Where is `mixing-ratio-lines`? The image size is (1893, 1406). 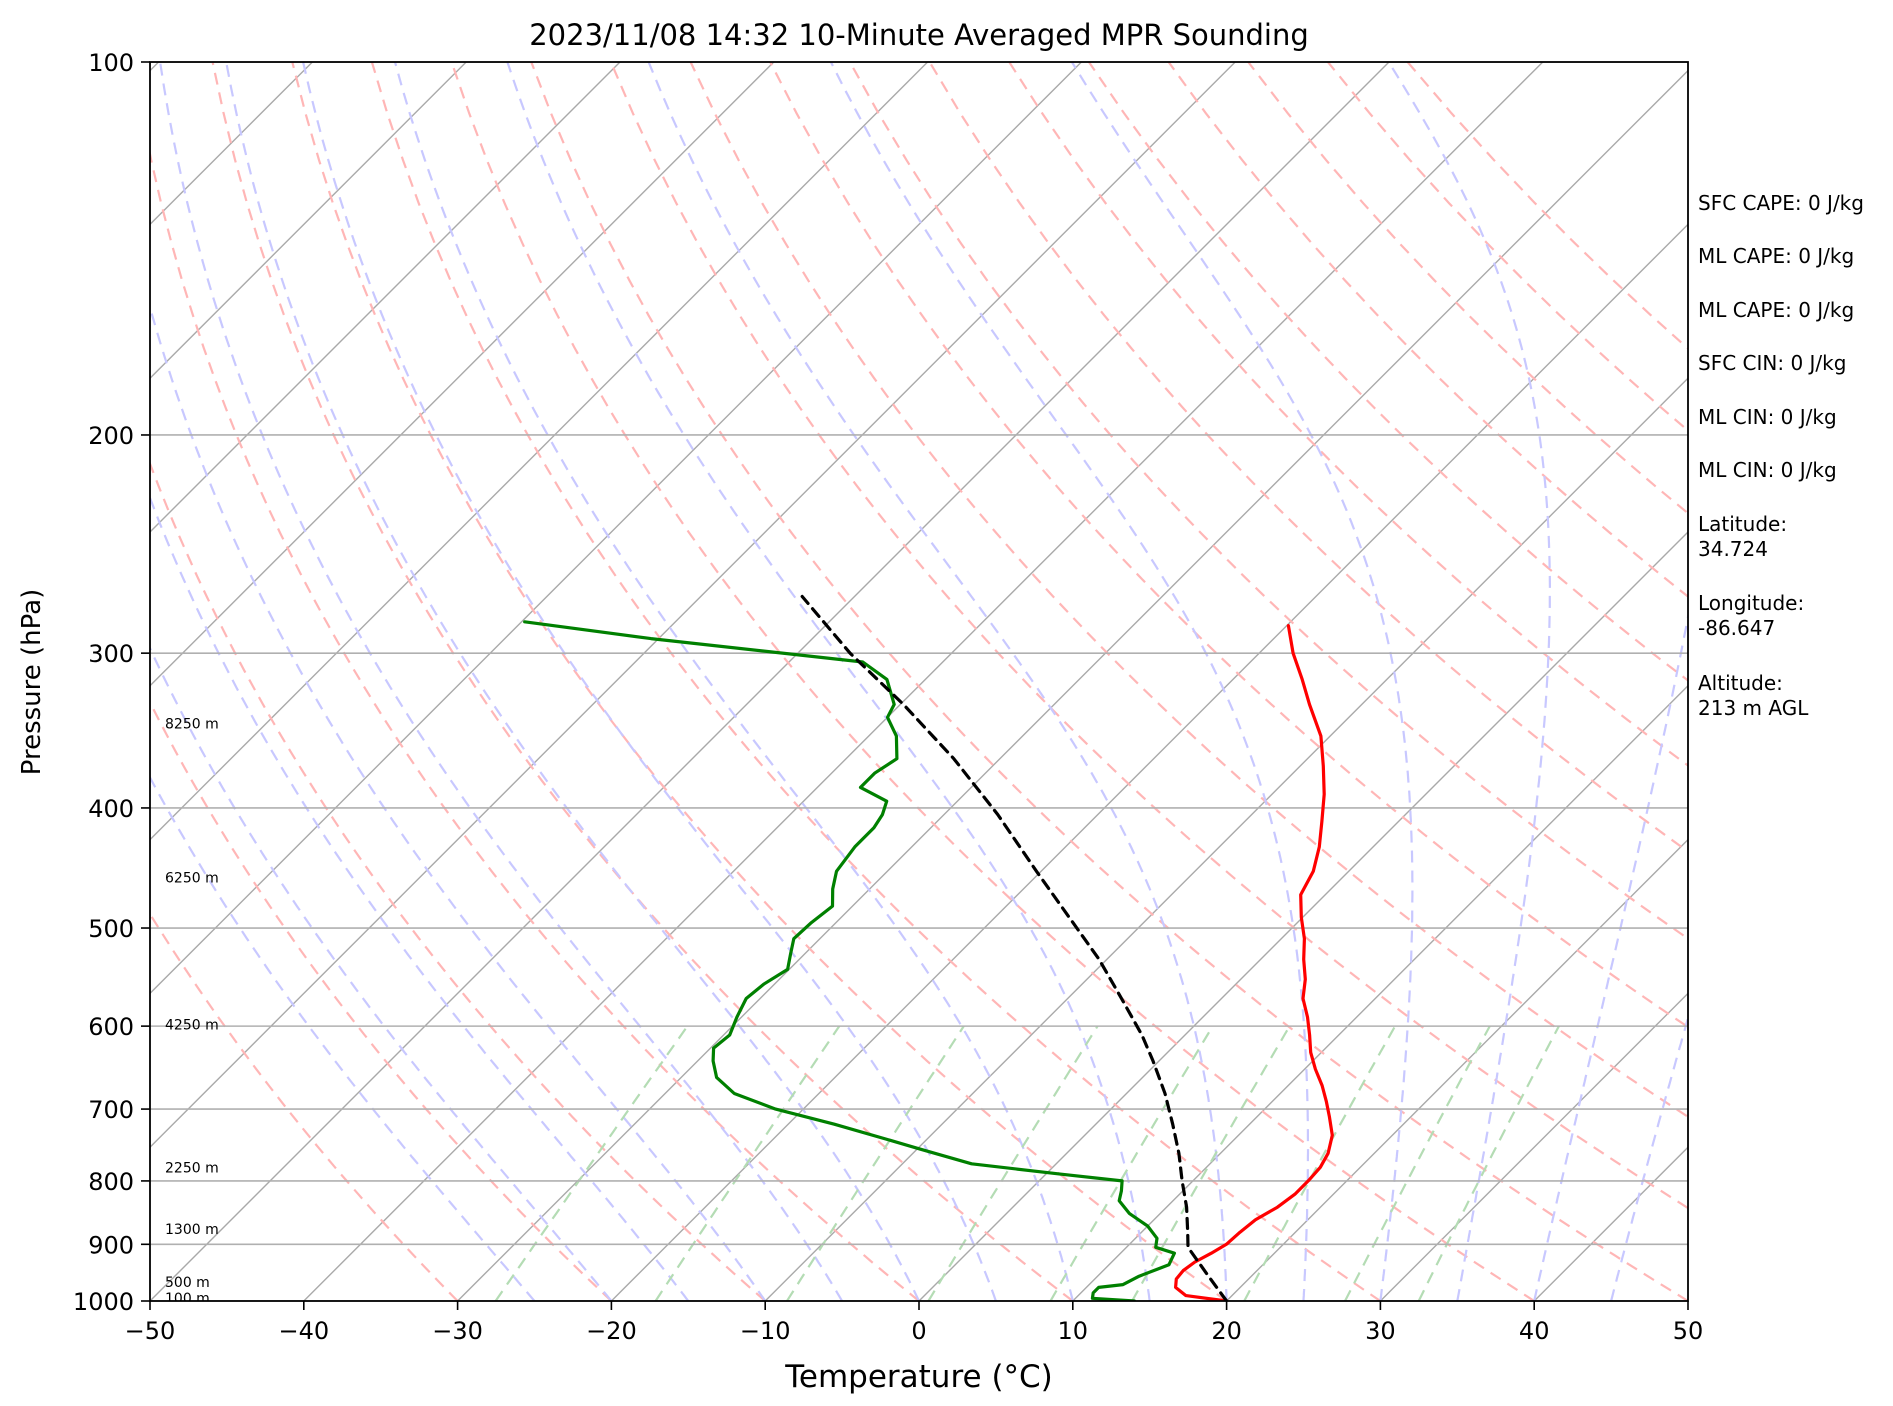
mixing-ratio-lines is located at coordinates (1027, 1163).